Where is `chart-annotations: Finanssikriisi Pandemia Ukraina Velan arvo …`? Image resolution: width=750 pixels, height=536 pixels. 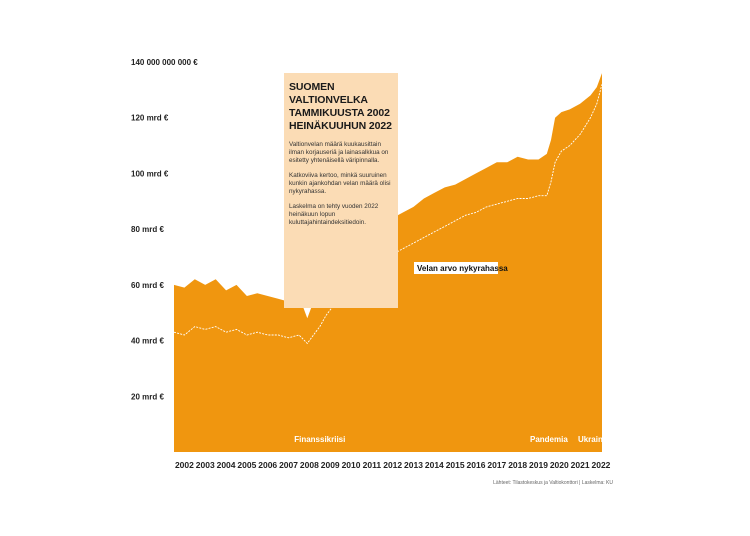 chart-annotations: Finanssikriisi Pandemia Ukraina Velan arvo … is located at coordinates (451, 353).